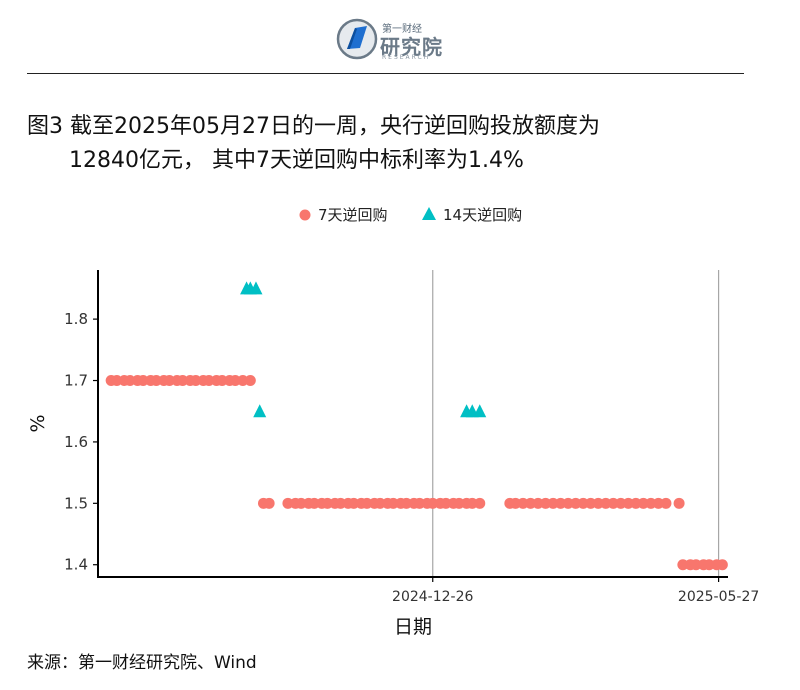  Describe the element at coordinates (429, 213) in the screenshot. I see `legend-triangle-icon` at that location.